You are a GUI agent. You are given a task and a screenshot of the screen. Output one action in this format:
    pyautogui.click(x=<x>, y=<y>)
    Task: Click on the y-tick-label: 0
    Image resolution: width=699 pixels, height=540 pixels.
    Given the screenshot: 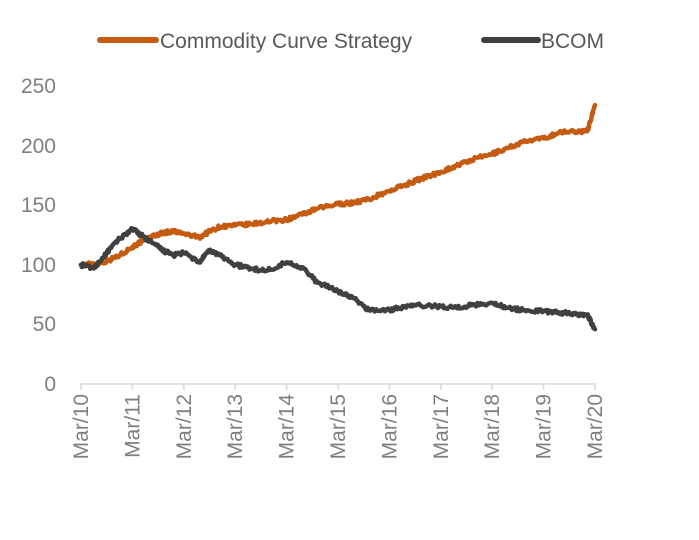 What is the action you would take?
    pyautogui.click(x=50, y=384)
    